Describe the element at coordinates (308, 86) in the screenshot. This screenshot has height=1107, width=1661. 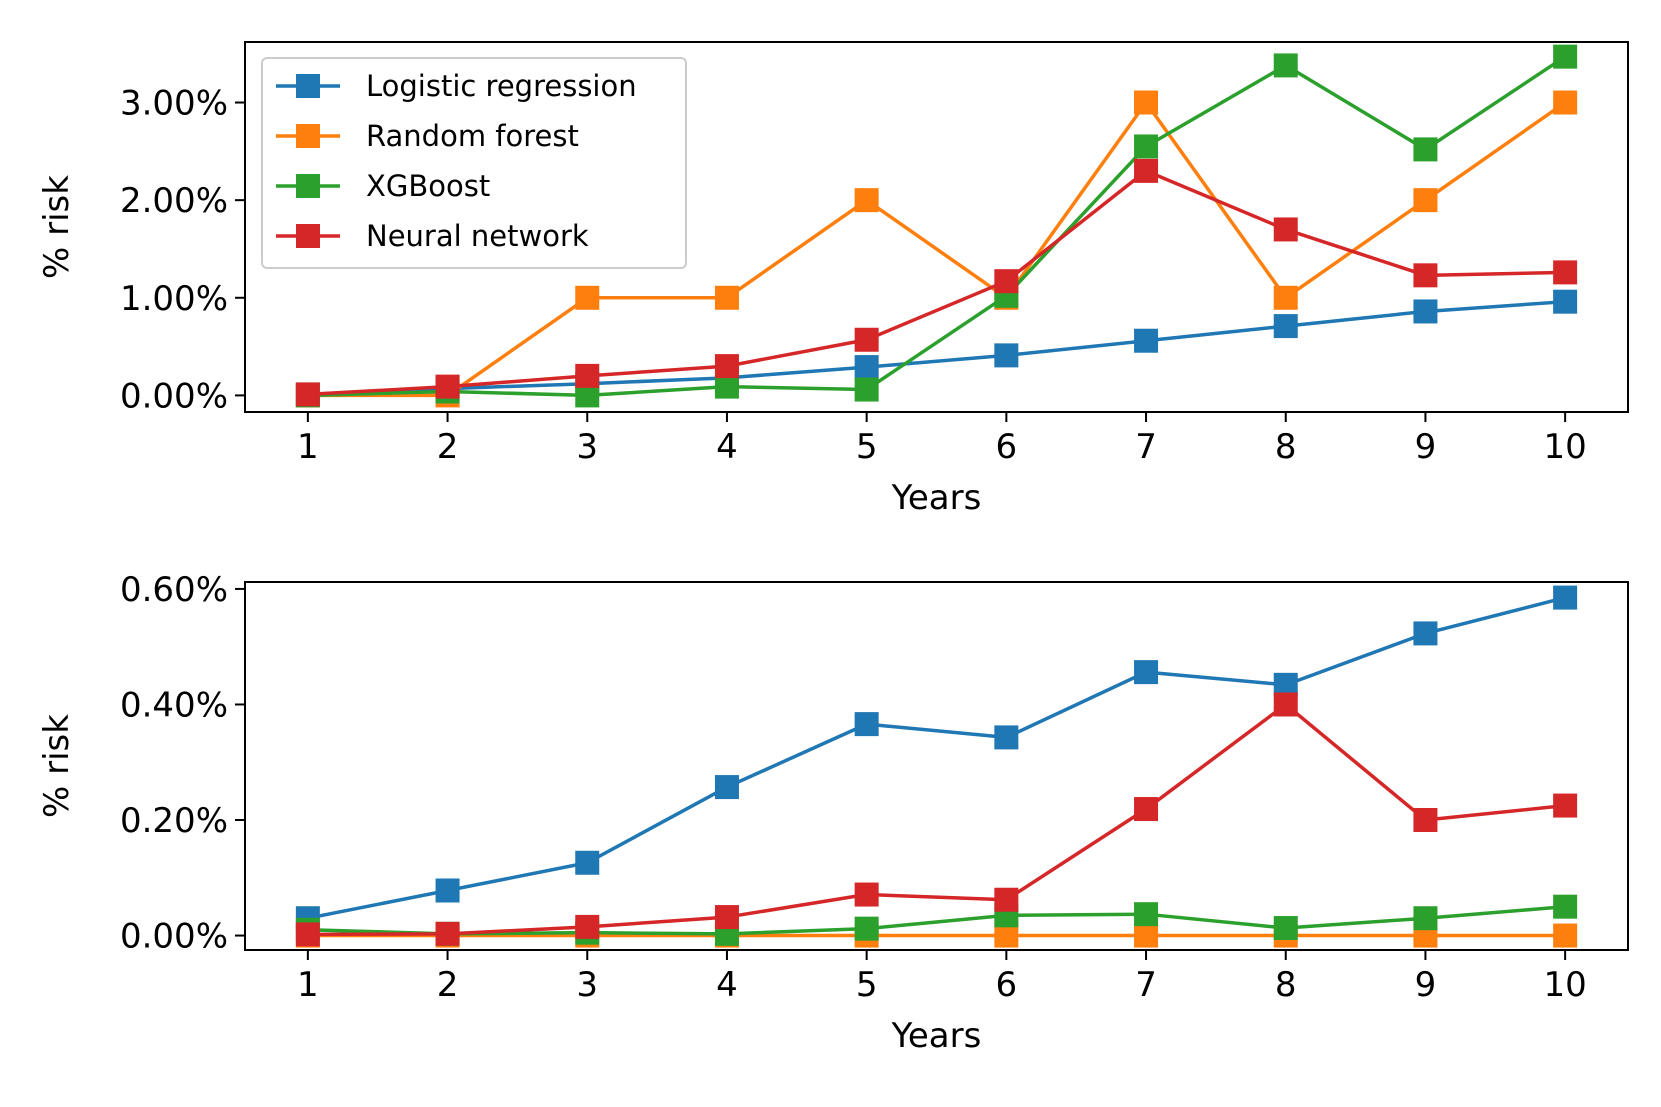
I see `legend-marker-logistic-regression` at that location.